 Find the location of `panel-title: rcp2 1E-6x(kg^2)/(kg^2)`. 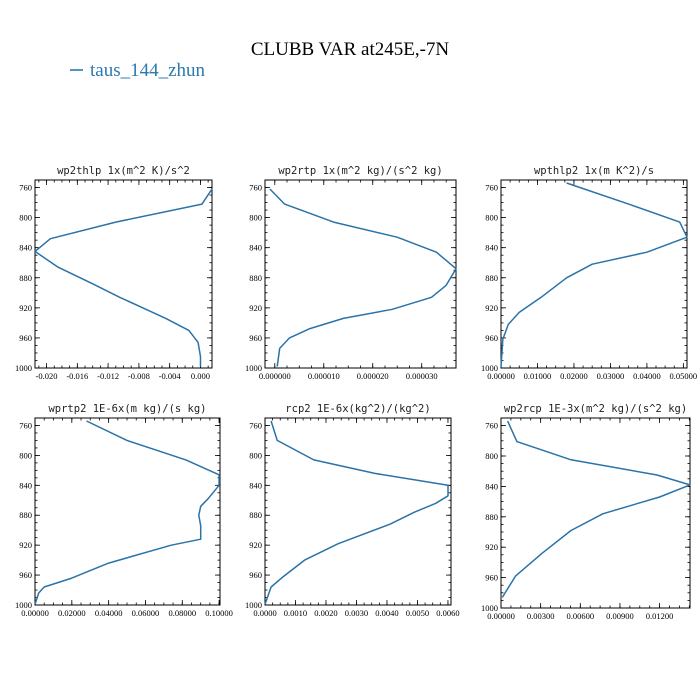

panel-title: rcp2 1E-6x(kg^2)/(kg^2) is located at coordinates (357, 409).